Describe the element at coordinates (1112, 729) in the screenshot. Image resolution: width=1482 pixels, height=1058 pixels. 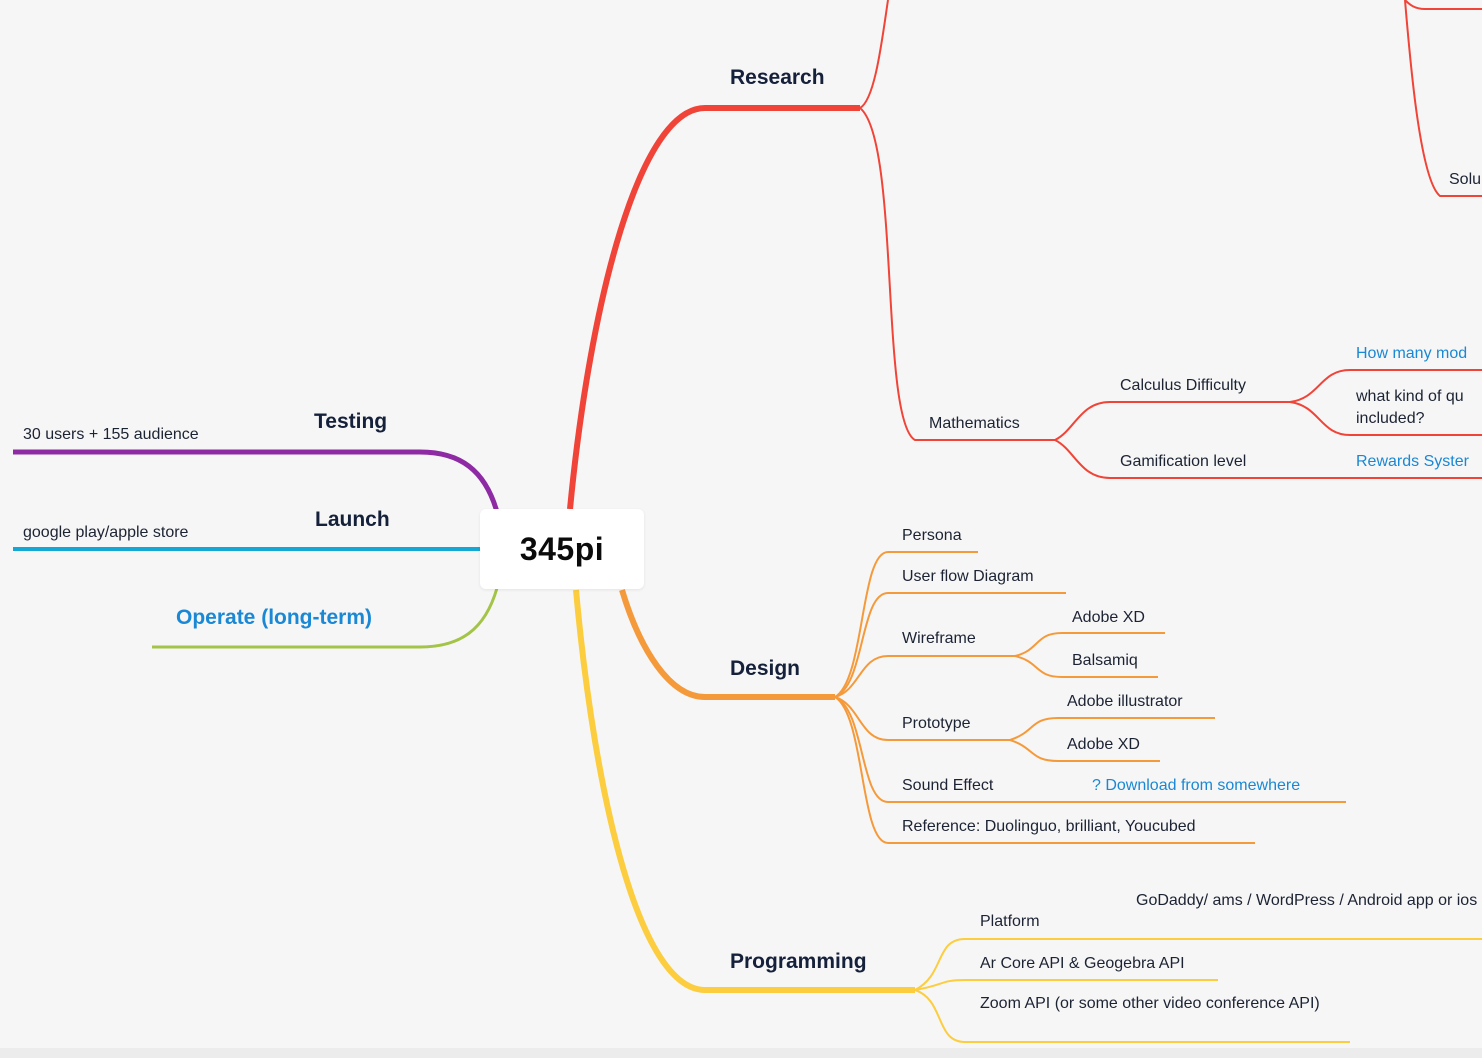
I see `prototype-to-illustrator-connector` at that location.